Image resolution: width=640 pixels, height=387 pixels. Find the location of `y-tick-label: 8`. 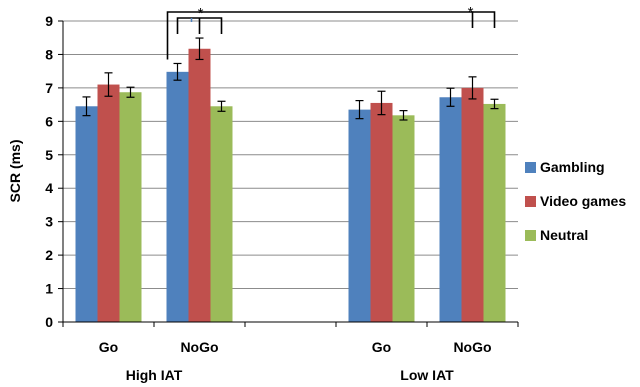

y-tick-label: 8 is located at coordinates (49, 54).